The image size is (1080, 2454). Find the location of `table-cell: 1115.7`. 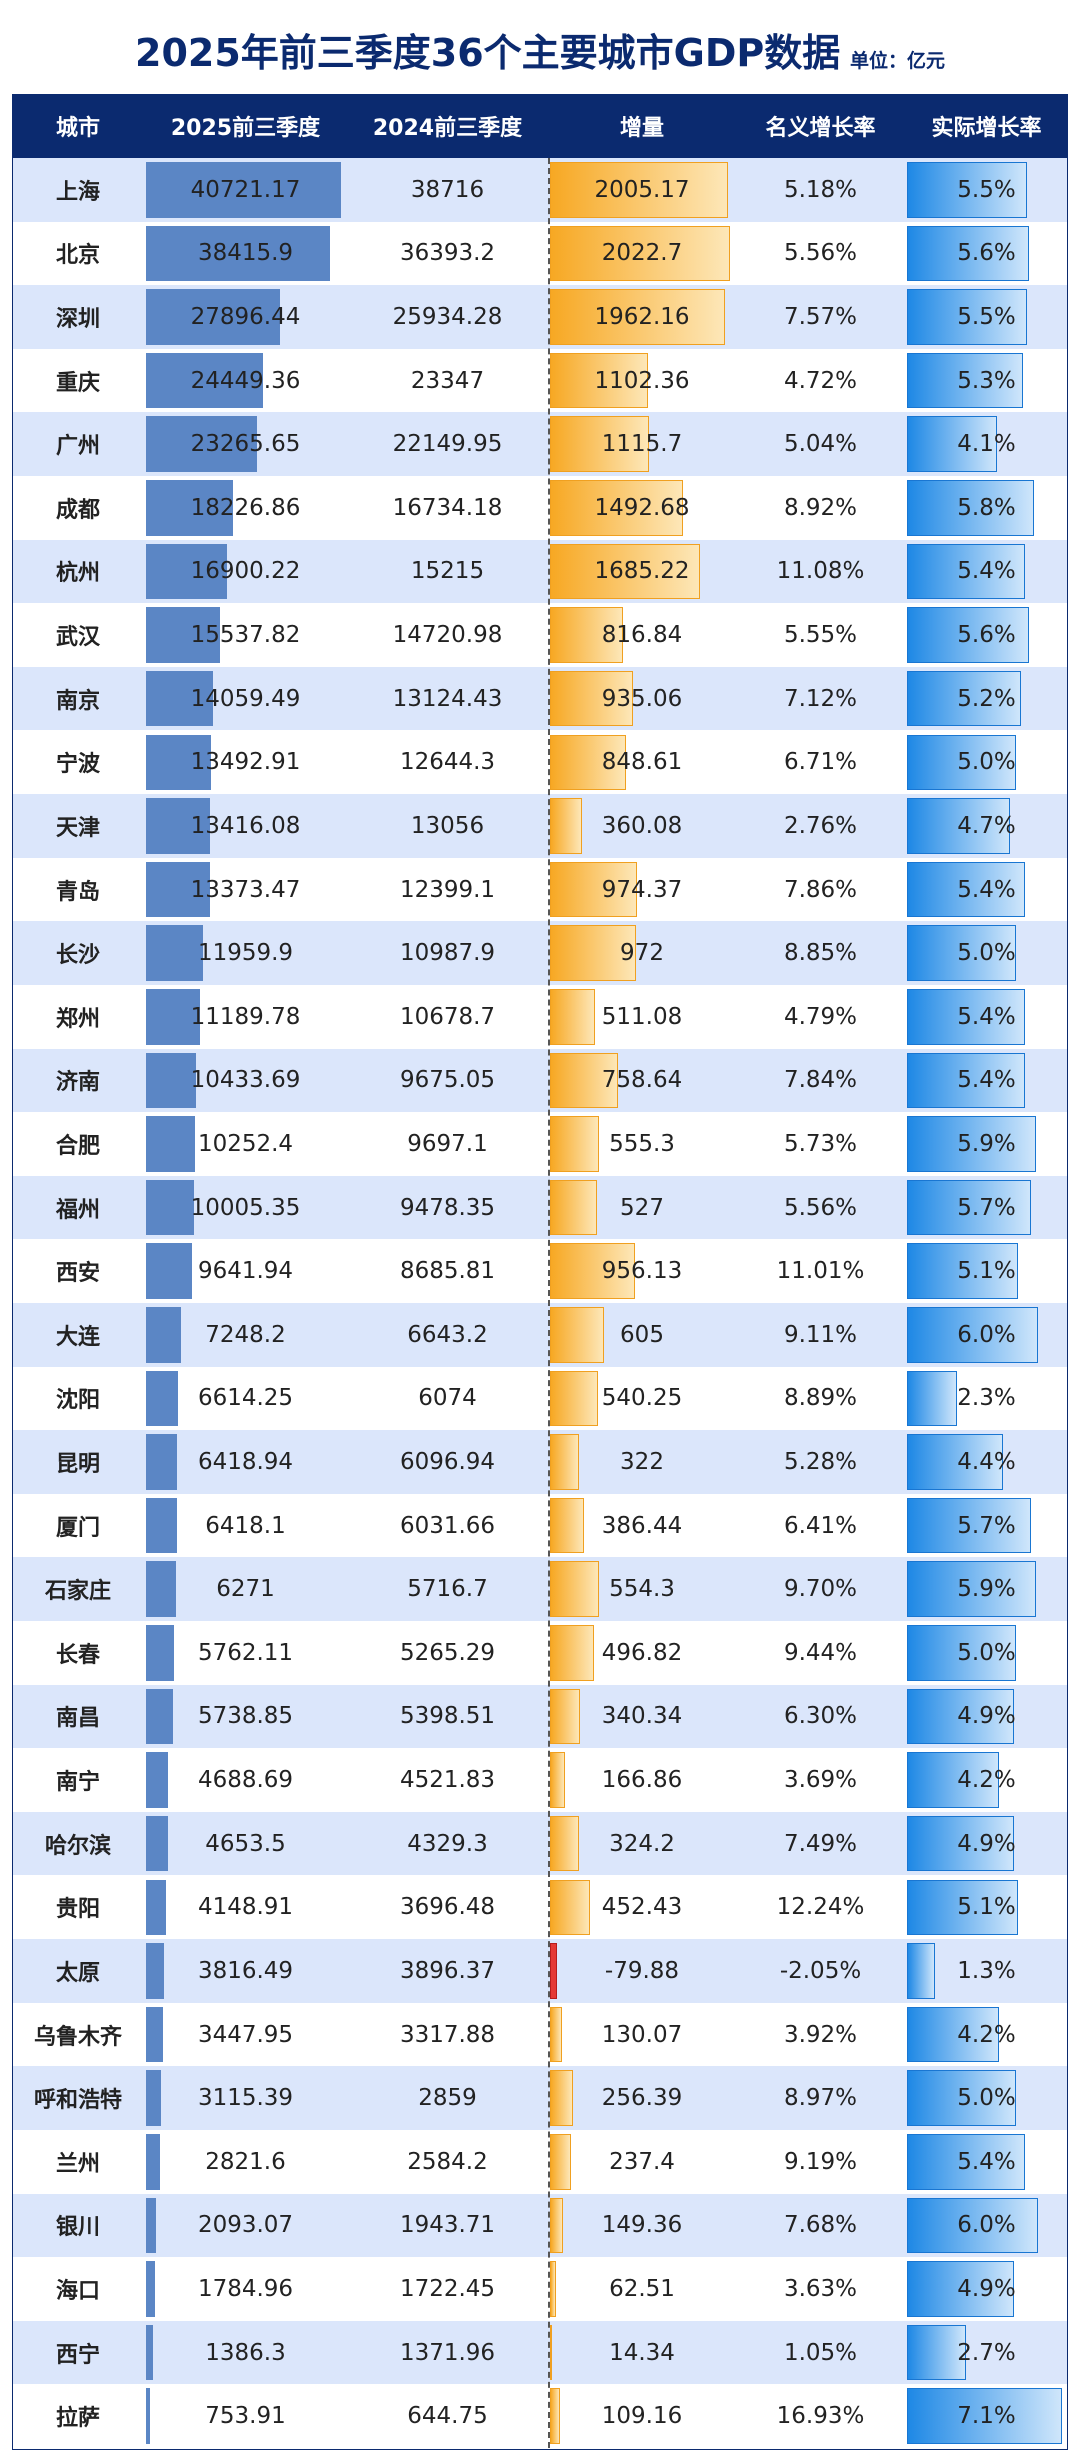

table-cell: 1115.7 is located at coordinates (642, 444).